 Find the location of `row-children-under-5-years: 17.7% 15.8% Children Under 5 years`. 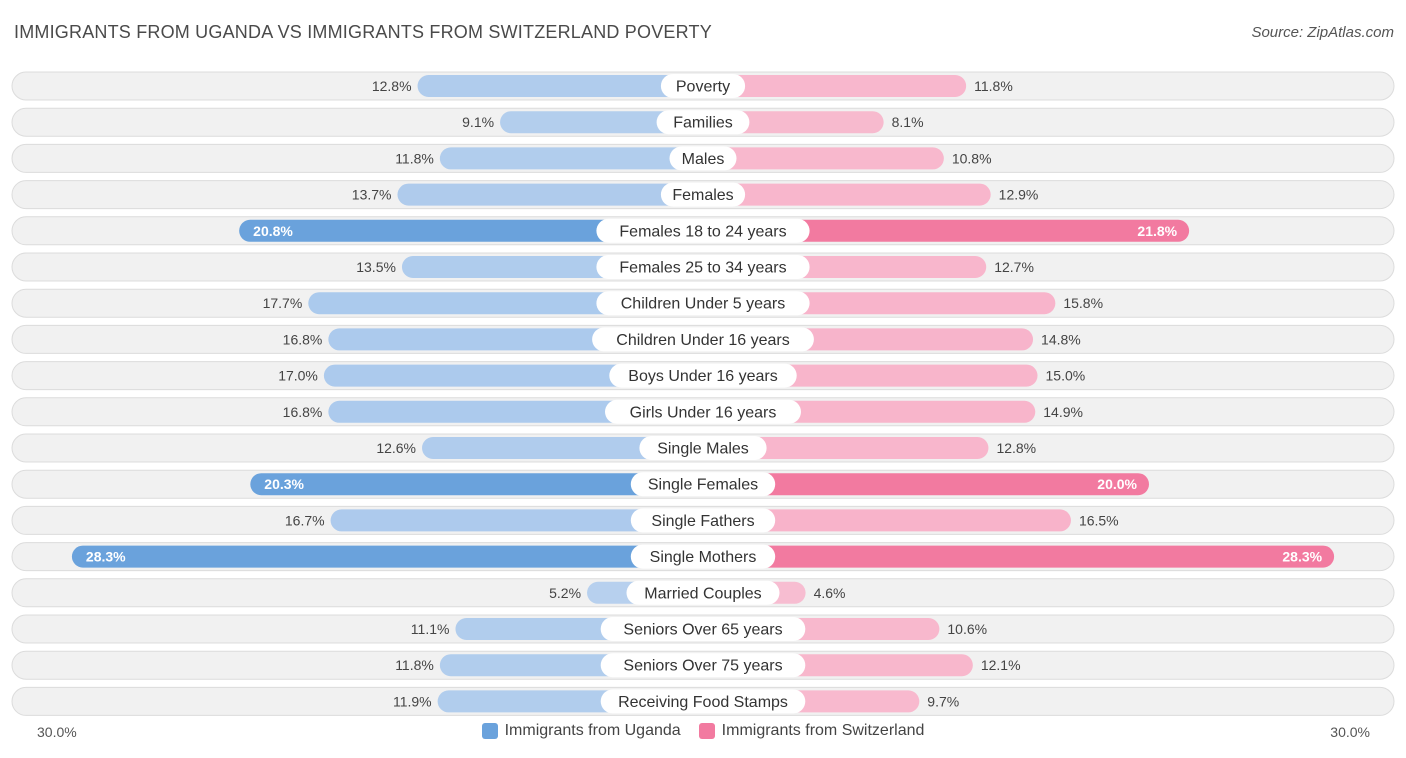

row-children-under-5-years: 17.7% 15.8% Children Under 5 years is located at coordinates (703, 303).